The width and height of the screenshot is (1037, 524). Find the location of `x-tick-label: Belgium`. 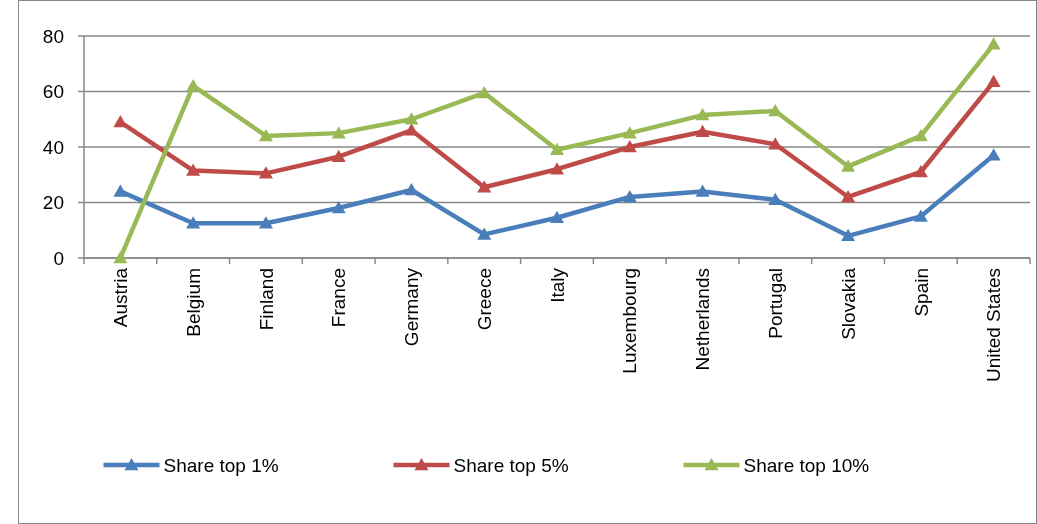

x-tick-label: Belgium is located at coordinates (193, 302).